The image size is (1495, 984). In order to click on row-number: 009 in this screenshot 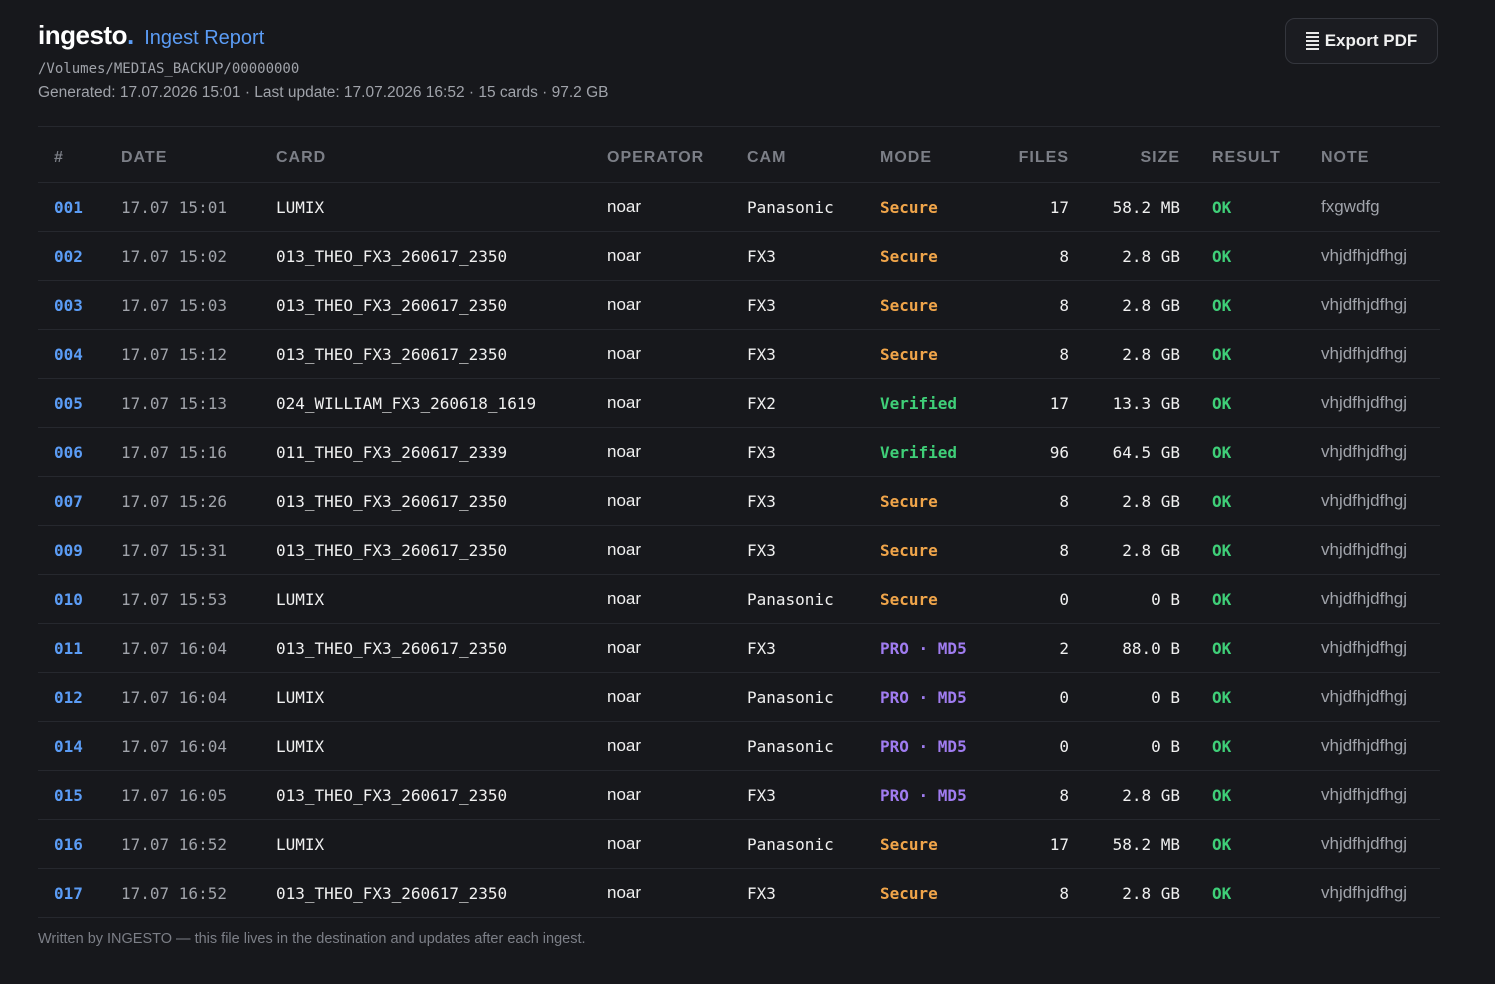, I will do `click(68, 550)`.